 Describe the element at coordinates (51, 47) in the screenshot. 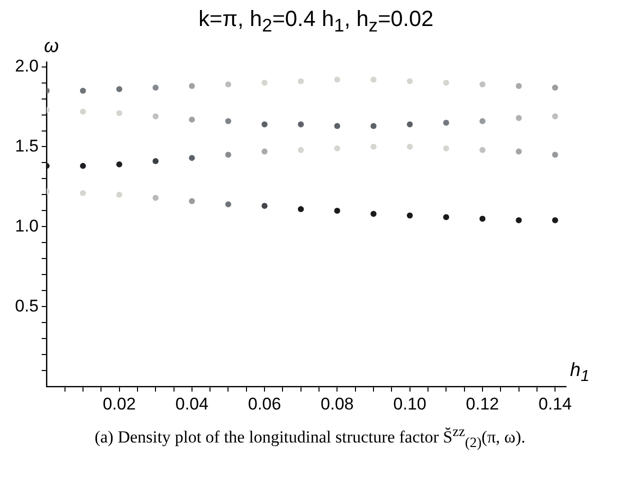

I see `y-axis-title: ω` at that location.